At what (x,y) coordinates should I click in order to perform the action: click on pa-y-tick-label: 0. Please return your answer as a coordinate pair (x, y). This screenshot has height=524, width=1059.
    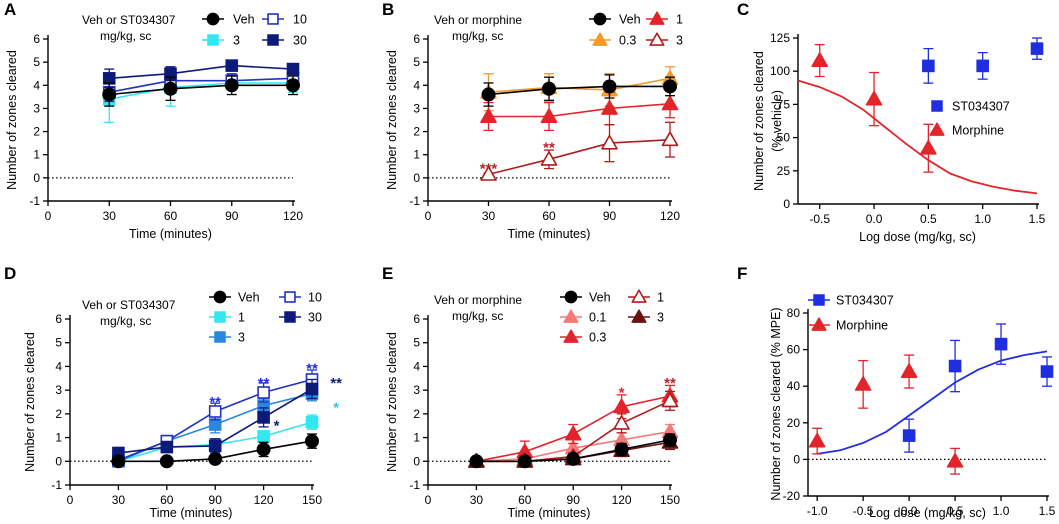
    Looking at the image, I should click on (36, 178).